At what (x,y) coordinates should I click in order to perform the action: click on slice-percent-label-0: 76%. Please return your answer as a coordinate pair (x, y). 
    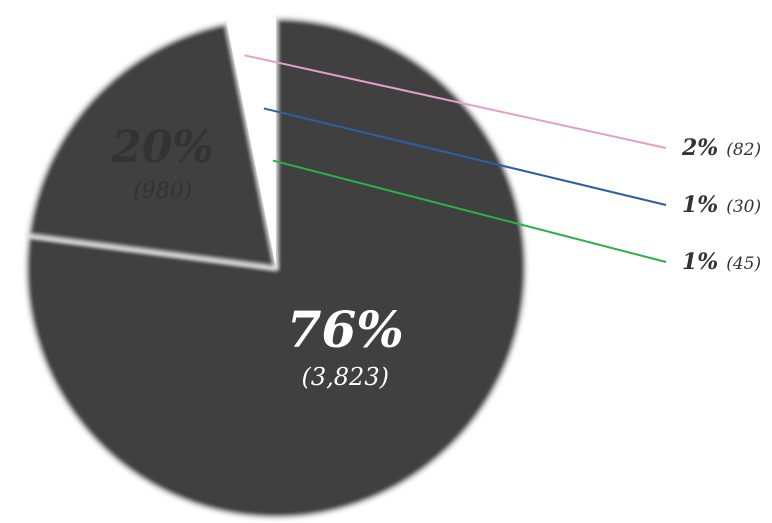
    Looking at the image, I should click on (345, 329).